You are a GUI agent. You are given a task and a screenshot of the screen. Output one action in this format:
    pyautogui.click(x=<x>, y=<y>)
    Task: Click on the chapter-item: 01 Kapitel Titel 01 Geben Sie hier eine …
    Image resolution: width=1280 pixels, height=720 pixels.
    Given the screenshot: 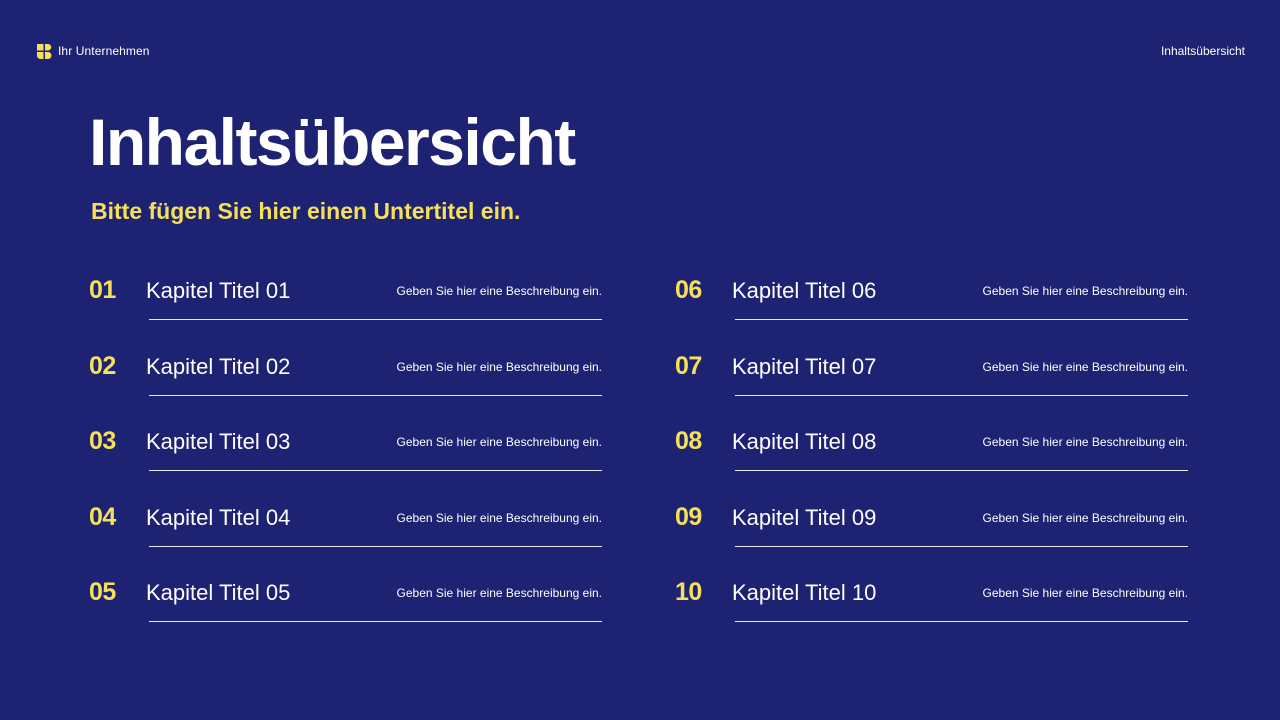 What is the action you would take?
    pyautogui.click(x=349, y=306)
    